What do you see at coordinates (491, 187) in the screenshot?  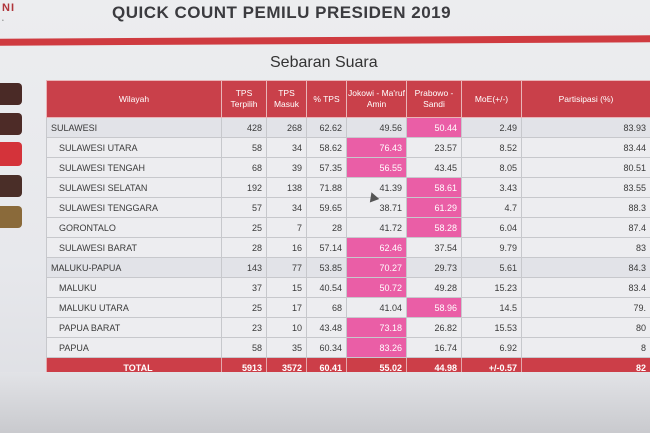 I see `cell-moe: 3.43` at bounding box center [491, 187].